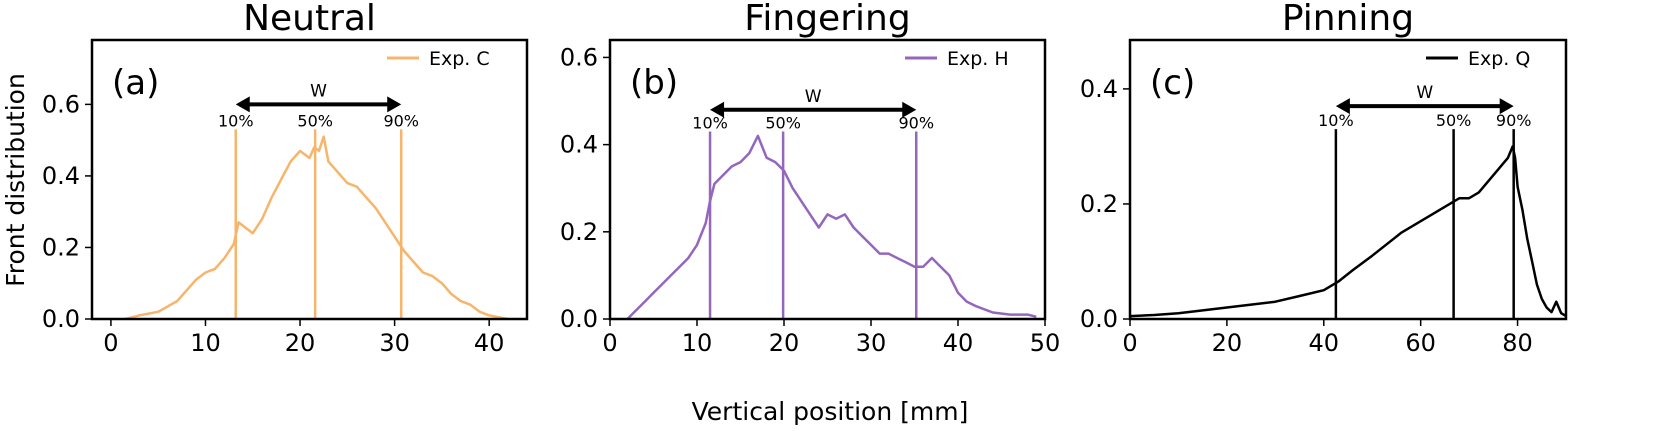  What do you see at coordinates (827, 19) in the screenshot?
I see `panel-title: Fingering` at bounding box center [827, 19].